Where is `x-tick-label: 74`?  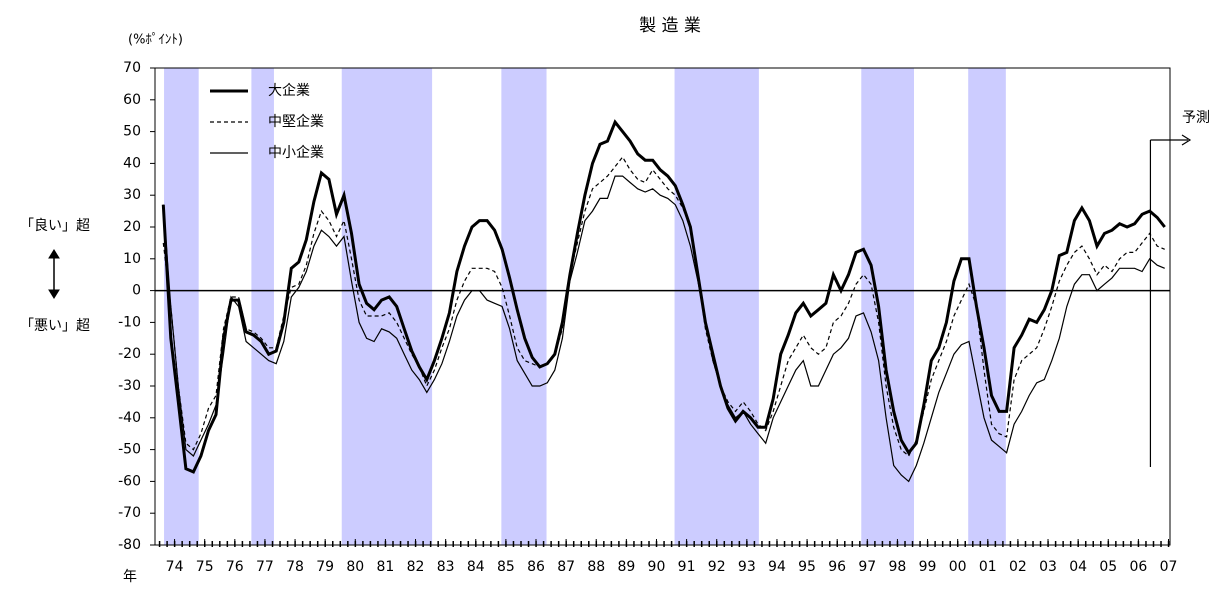
x-tick-label: 74 is located at coordinates (175, 567).